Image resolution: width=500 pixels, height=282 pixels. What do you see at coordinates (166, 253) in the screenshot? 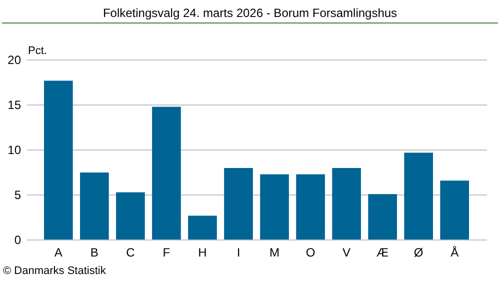
I see `x-tick-label: F` at bounding box center [166, 253].